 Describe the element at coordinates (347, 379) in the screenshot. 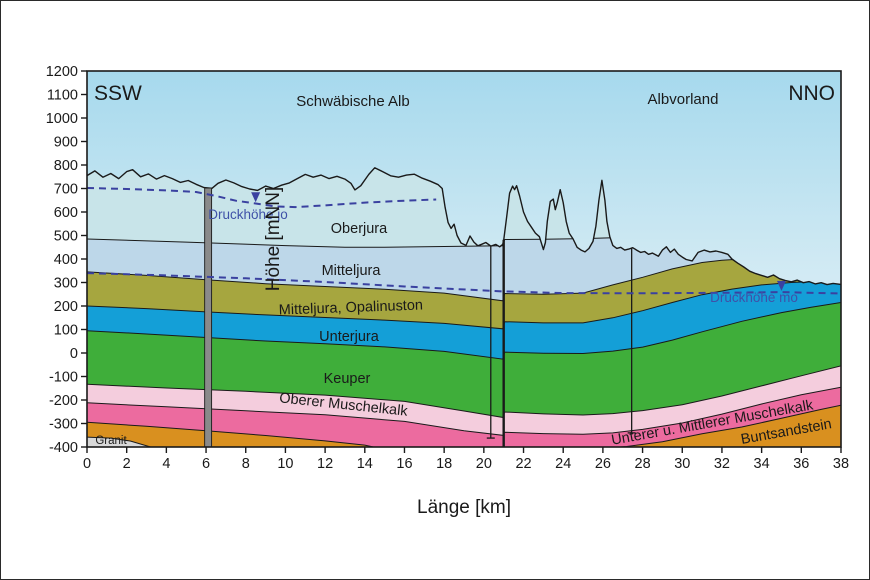

I see `layer-label-keuper: Keuper` at that location.